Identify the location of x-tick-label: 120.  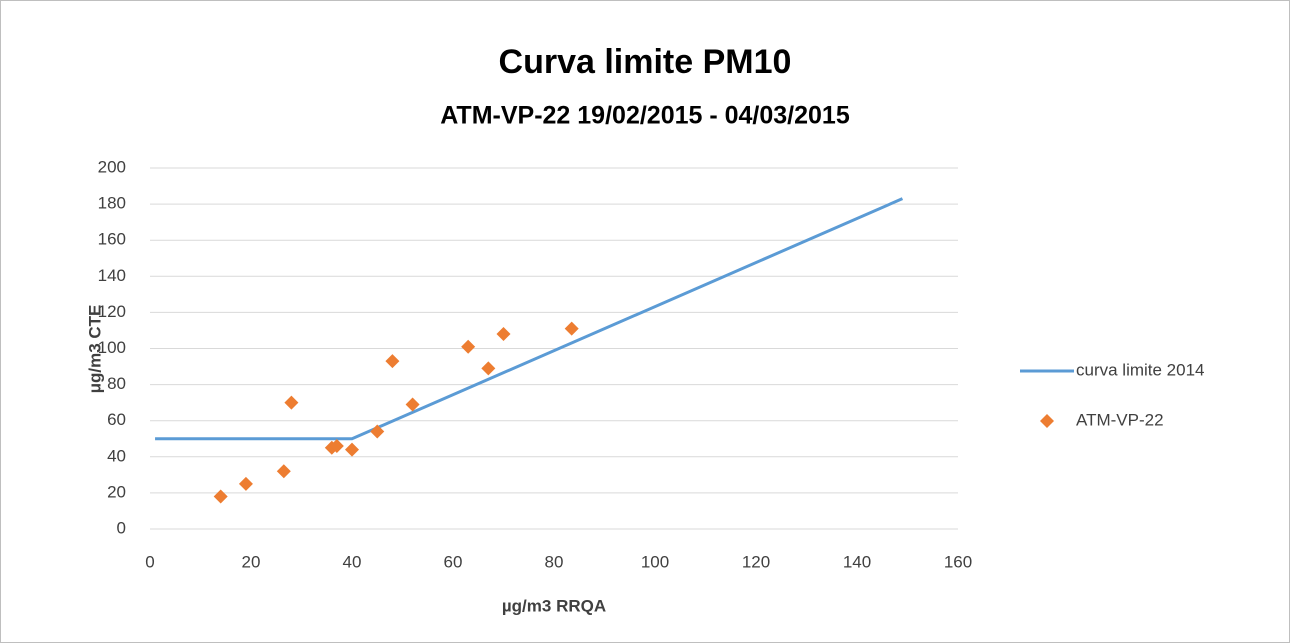
(756, 561).